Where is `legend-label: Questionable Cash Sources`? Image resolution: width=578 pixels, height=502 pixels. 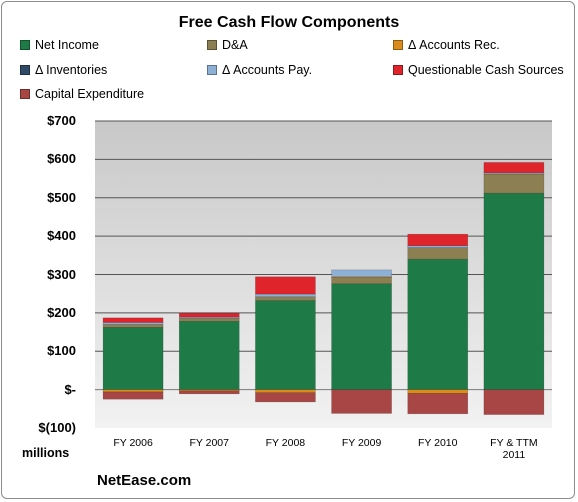
legend-label: Questionable Cash Sources is located at coordinates (486, 70).